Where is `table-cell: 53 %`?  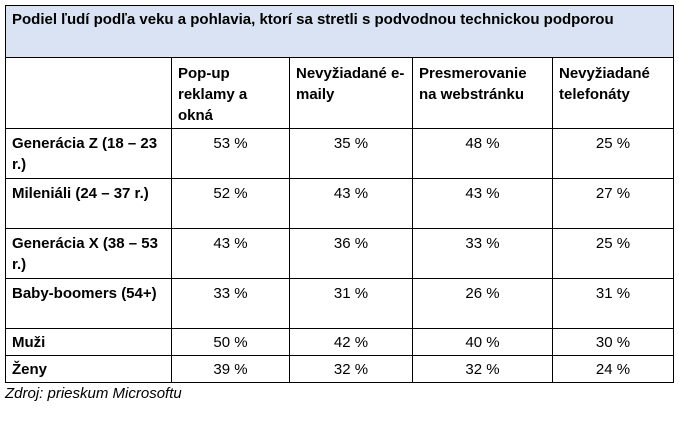 table-cell: 53 % is located at coordinates (230, 153).